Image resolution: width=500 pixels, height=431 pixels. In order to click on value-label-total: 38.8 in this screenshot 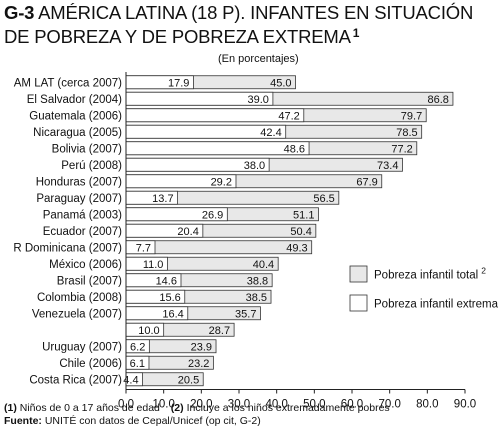, I will do `click(257, 281)`.